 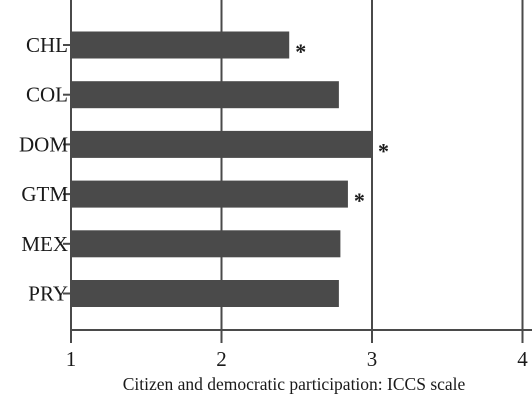 I want to click on bar-DOM, so click(x=221, y=144).